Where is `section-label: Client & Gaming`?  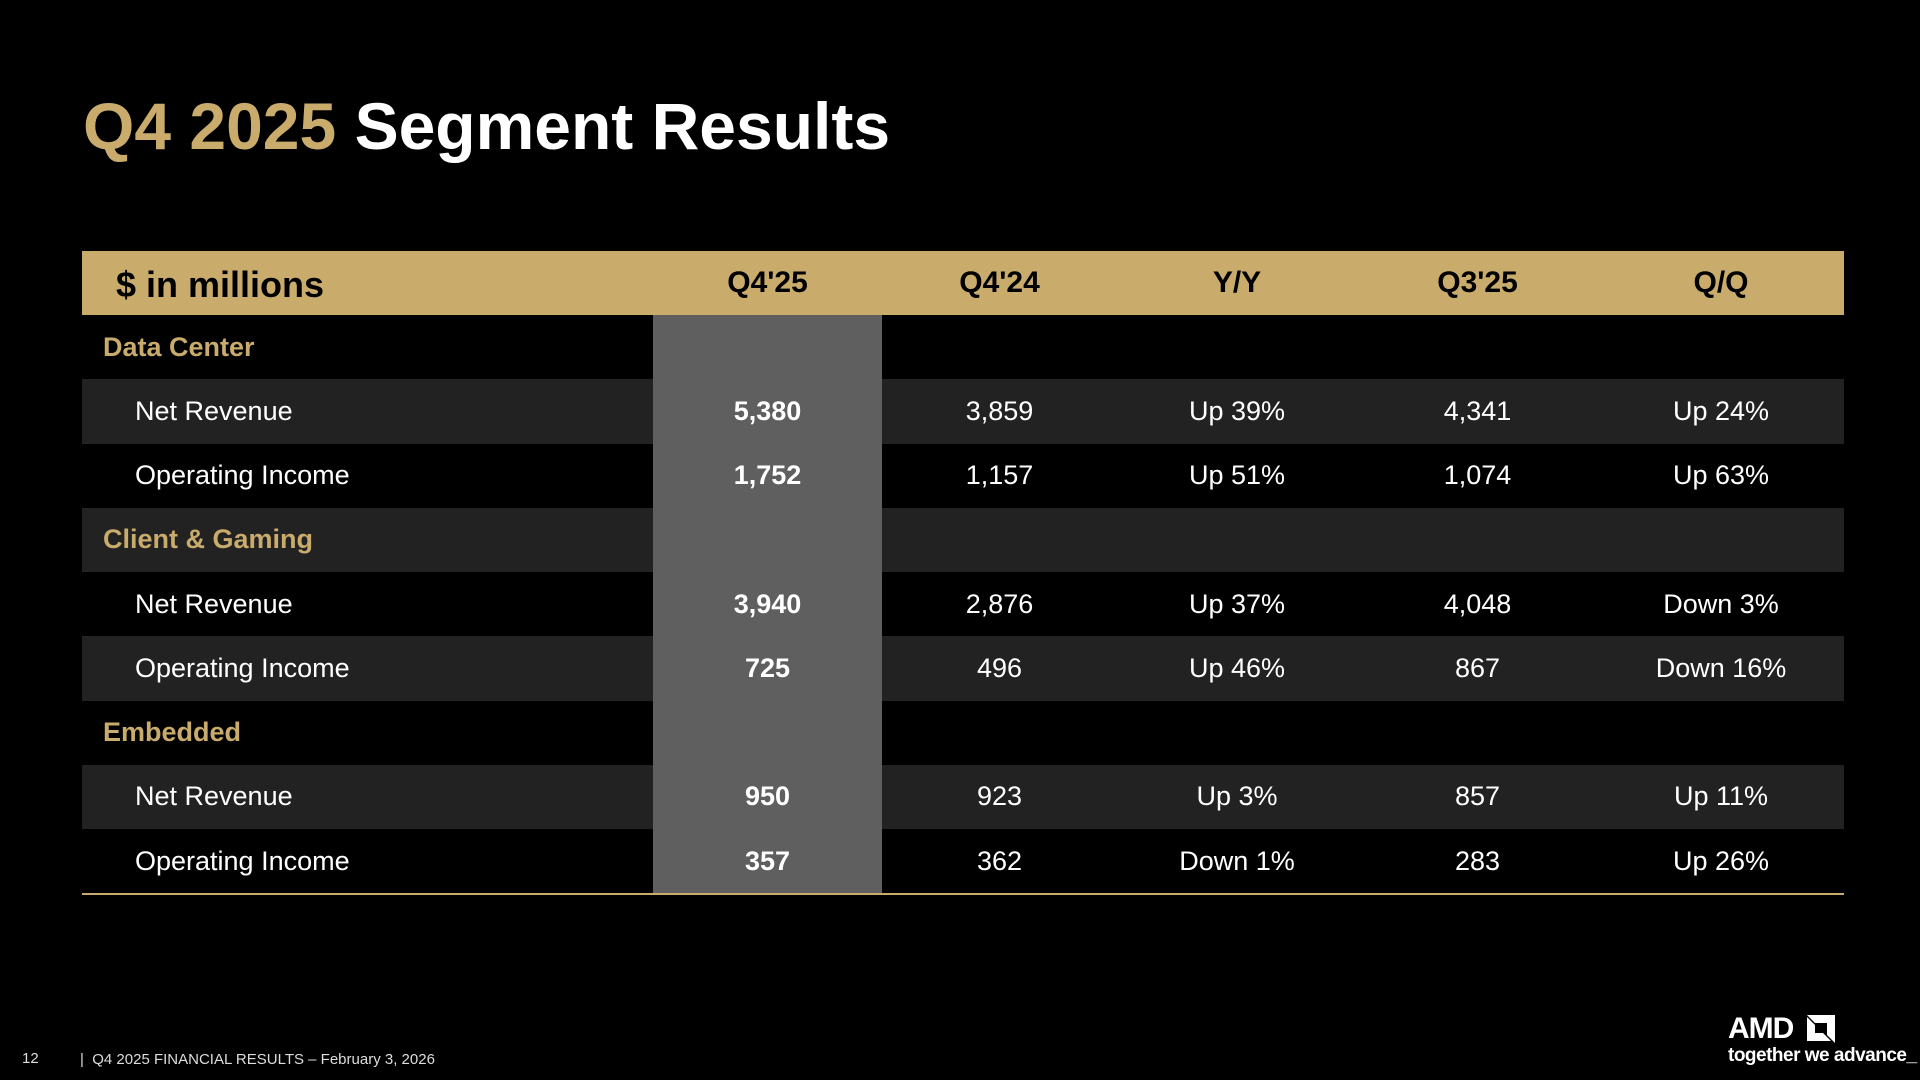 section-label: Client & Gaming is located at coordinates (208, 539).